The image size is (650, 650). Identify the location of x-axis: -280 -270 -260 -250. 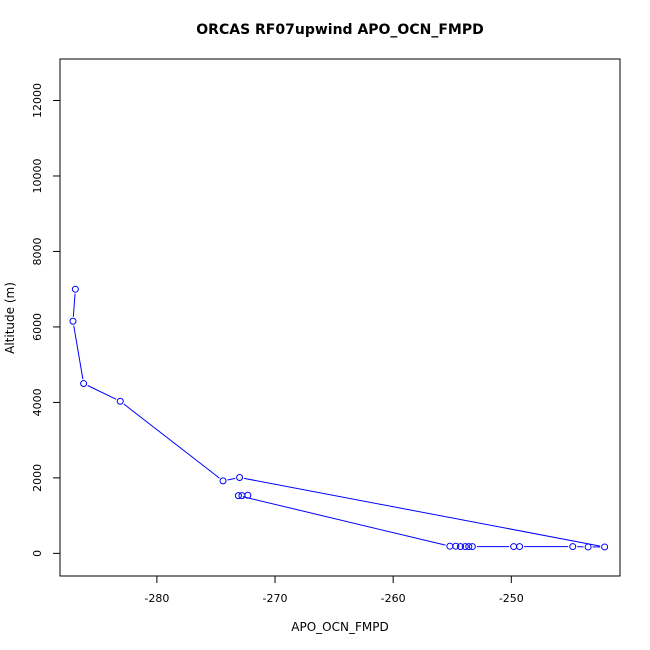
(334, 590).